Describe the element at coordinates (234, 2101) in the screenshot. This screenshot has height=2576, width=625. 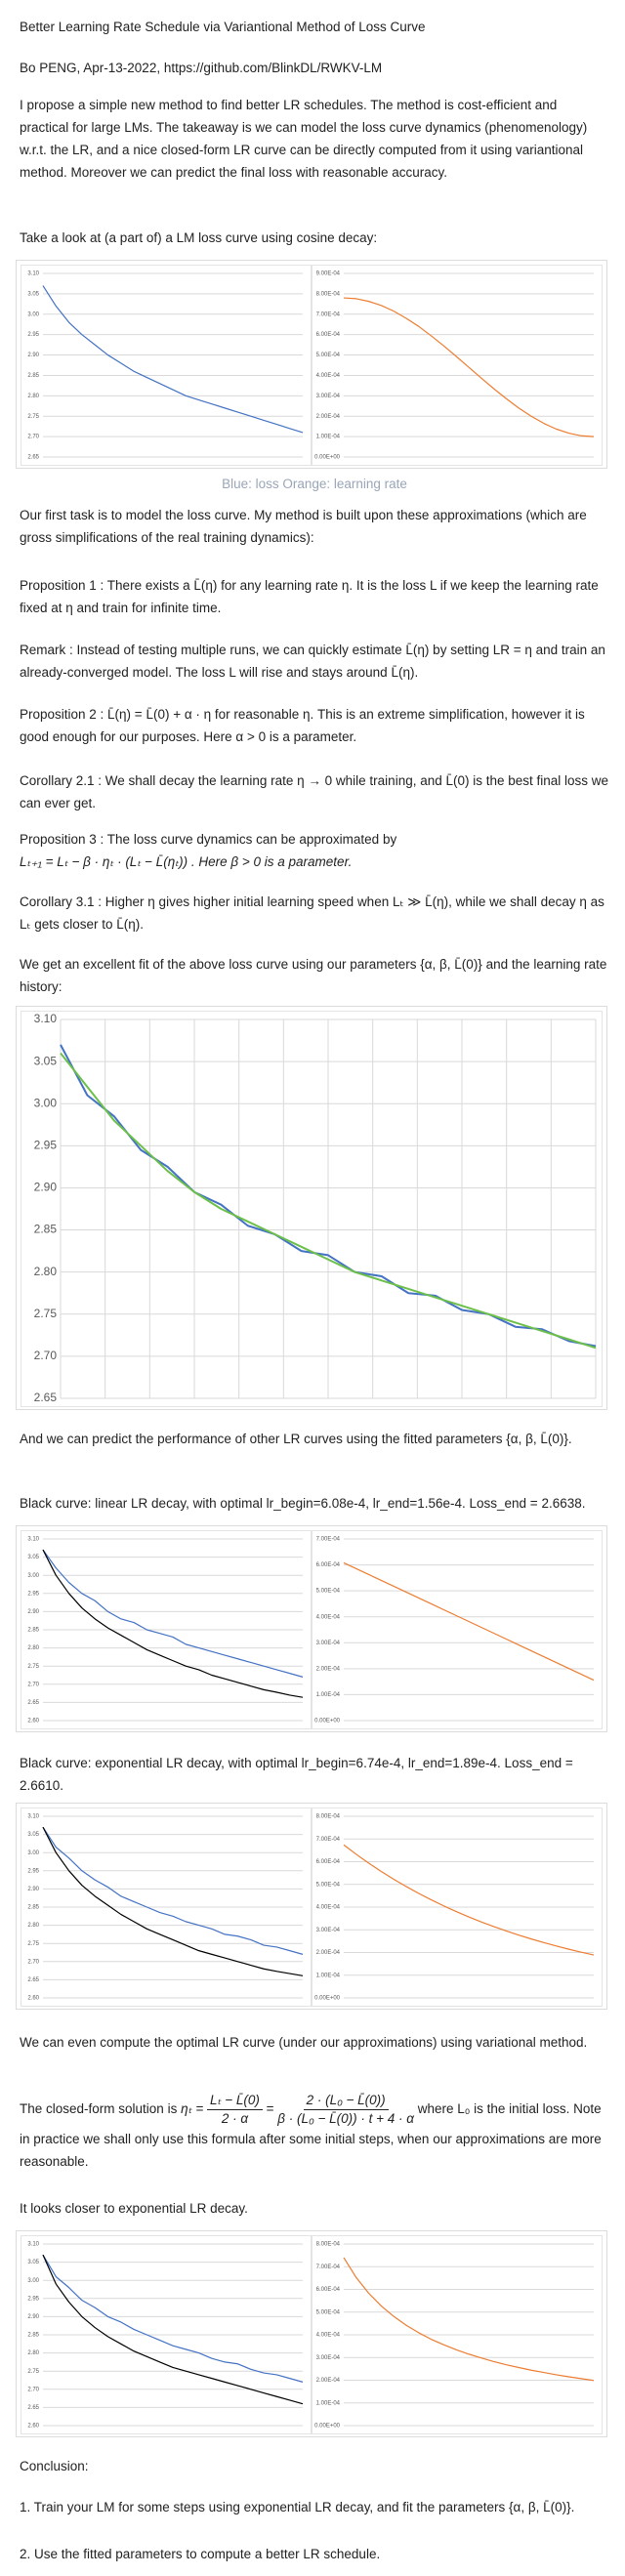
I see `numerator: Lₜ − L̄(0)` at that location.